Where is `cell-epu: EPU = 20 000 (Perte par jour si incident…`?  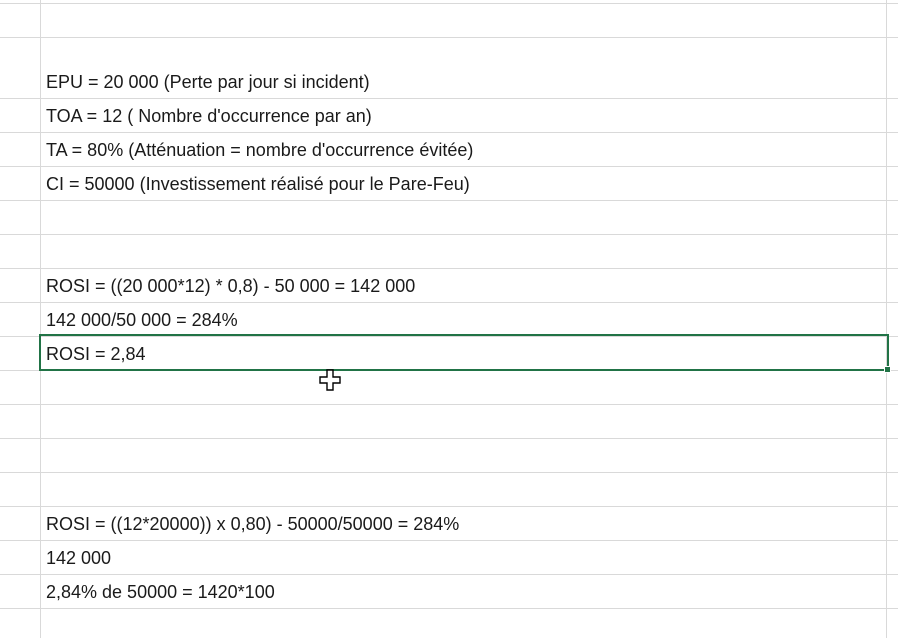 cell-epu: EPU = 20 000 (Perte par jour si incident… is located at coordinates (208, 82).